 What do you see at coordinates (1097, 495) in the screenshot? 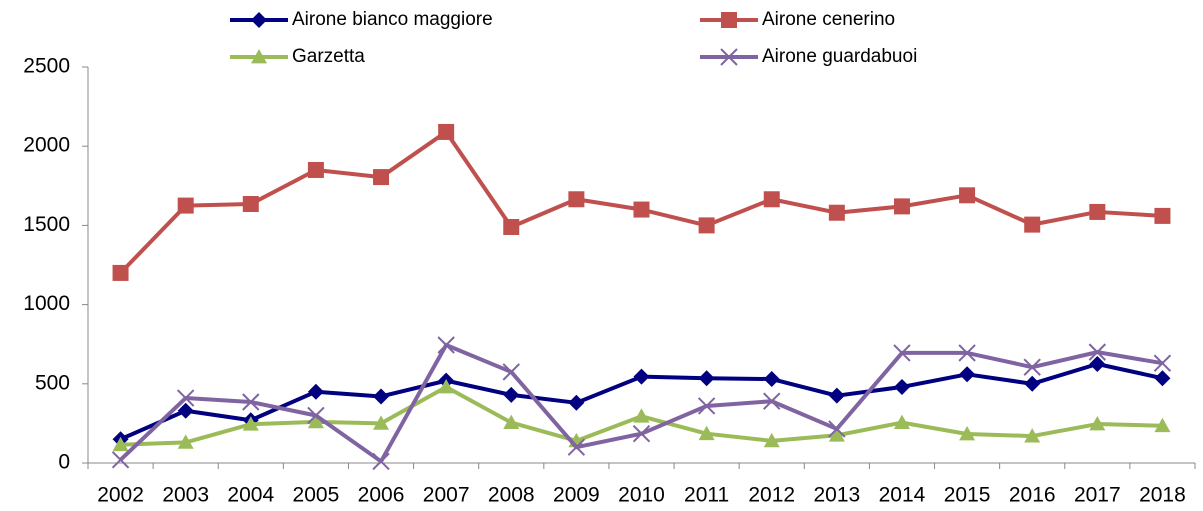
I see `x-tick-label: 2017` at bounding box center [1097, 495].